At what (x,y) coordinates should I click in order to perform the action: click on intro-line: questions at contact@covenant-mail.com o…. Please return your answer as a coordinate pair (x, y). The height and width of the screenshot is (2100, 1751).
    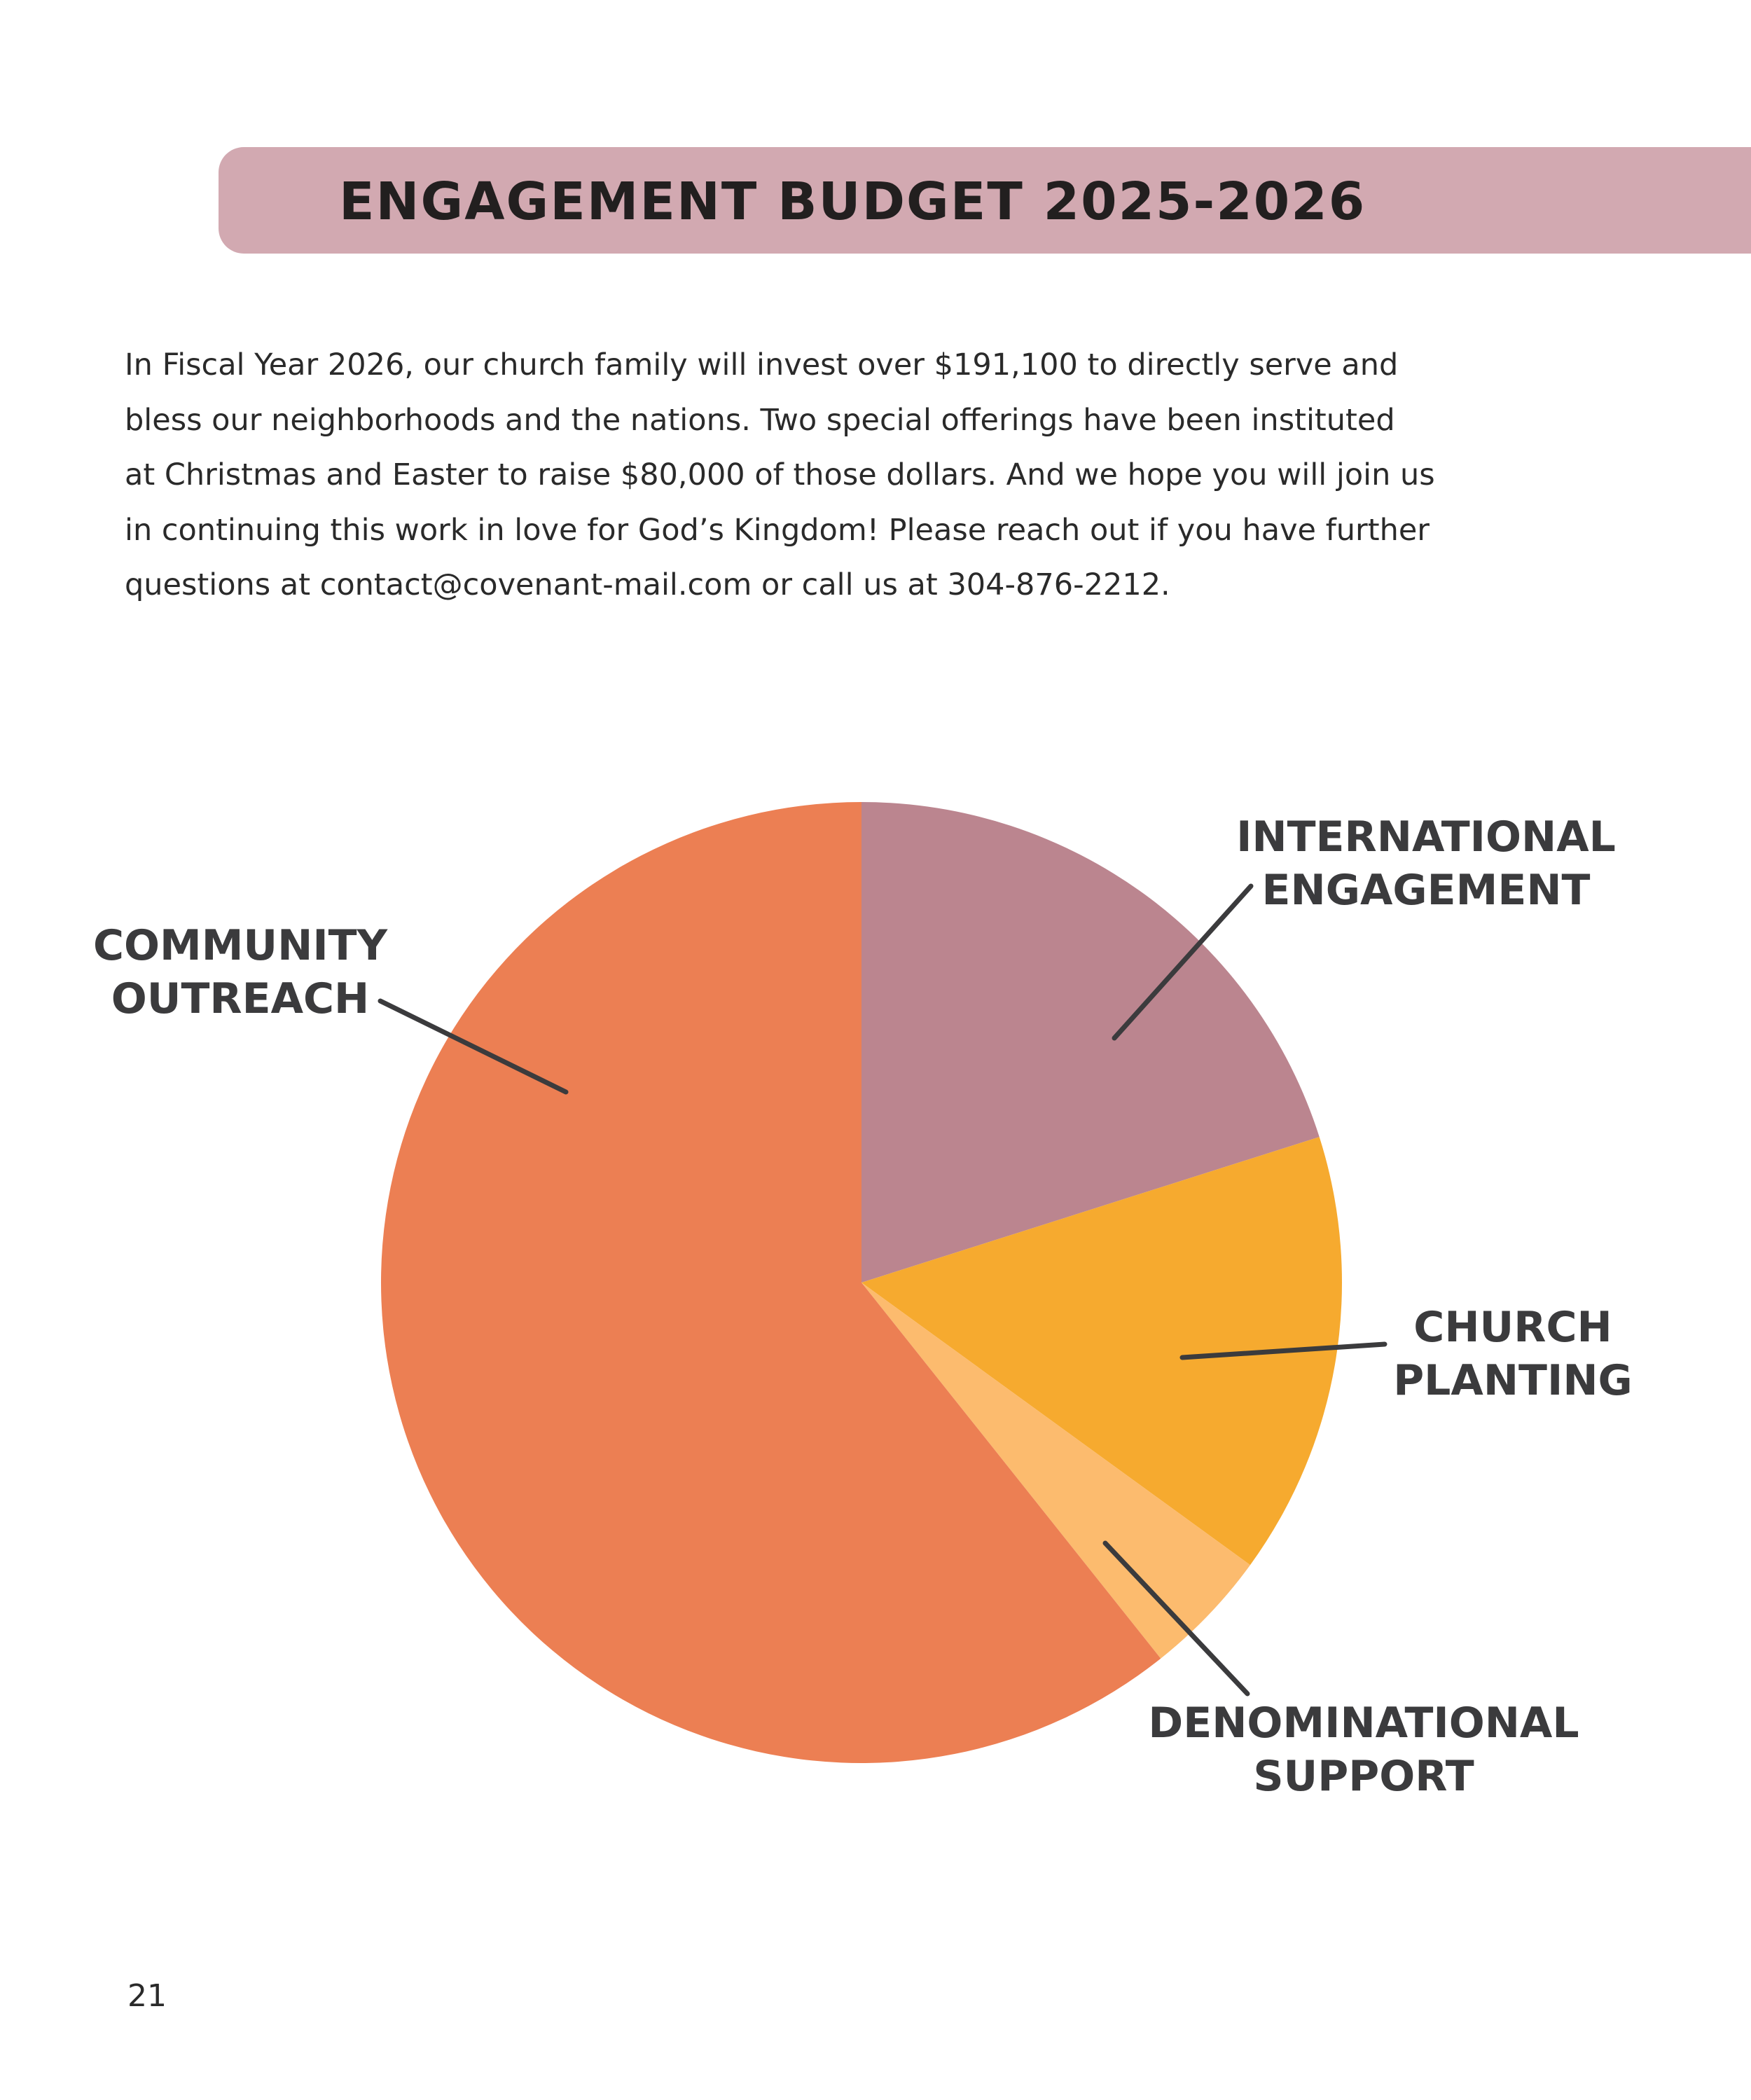
    Looking at the image, I should click on (647, 584).